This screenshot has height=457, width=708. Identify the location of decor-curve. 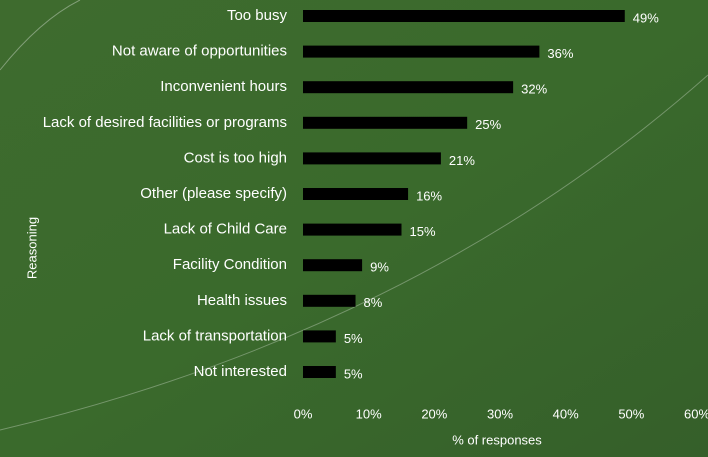
(40, 35).